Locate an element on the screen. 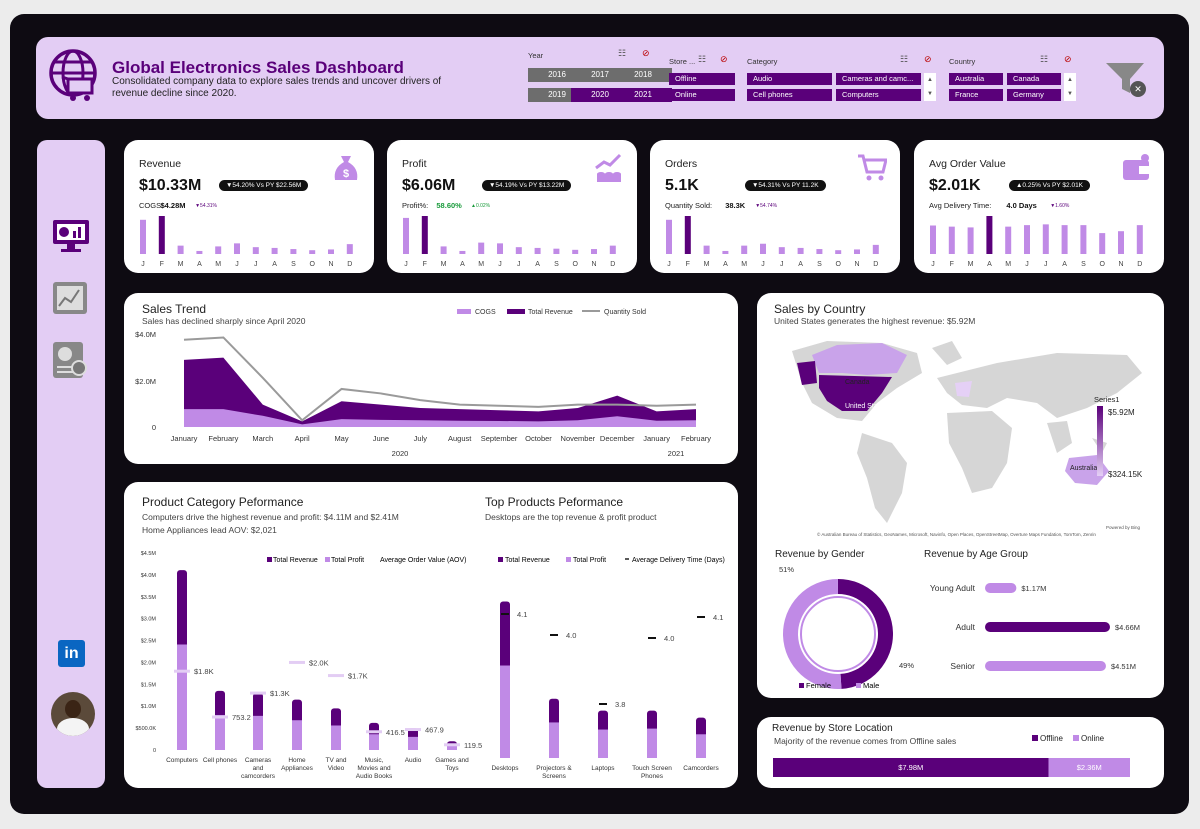  clear-all-filters-icon: ✕ is located at coordinates (1127, 79).